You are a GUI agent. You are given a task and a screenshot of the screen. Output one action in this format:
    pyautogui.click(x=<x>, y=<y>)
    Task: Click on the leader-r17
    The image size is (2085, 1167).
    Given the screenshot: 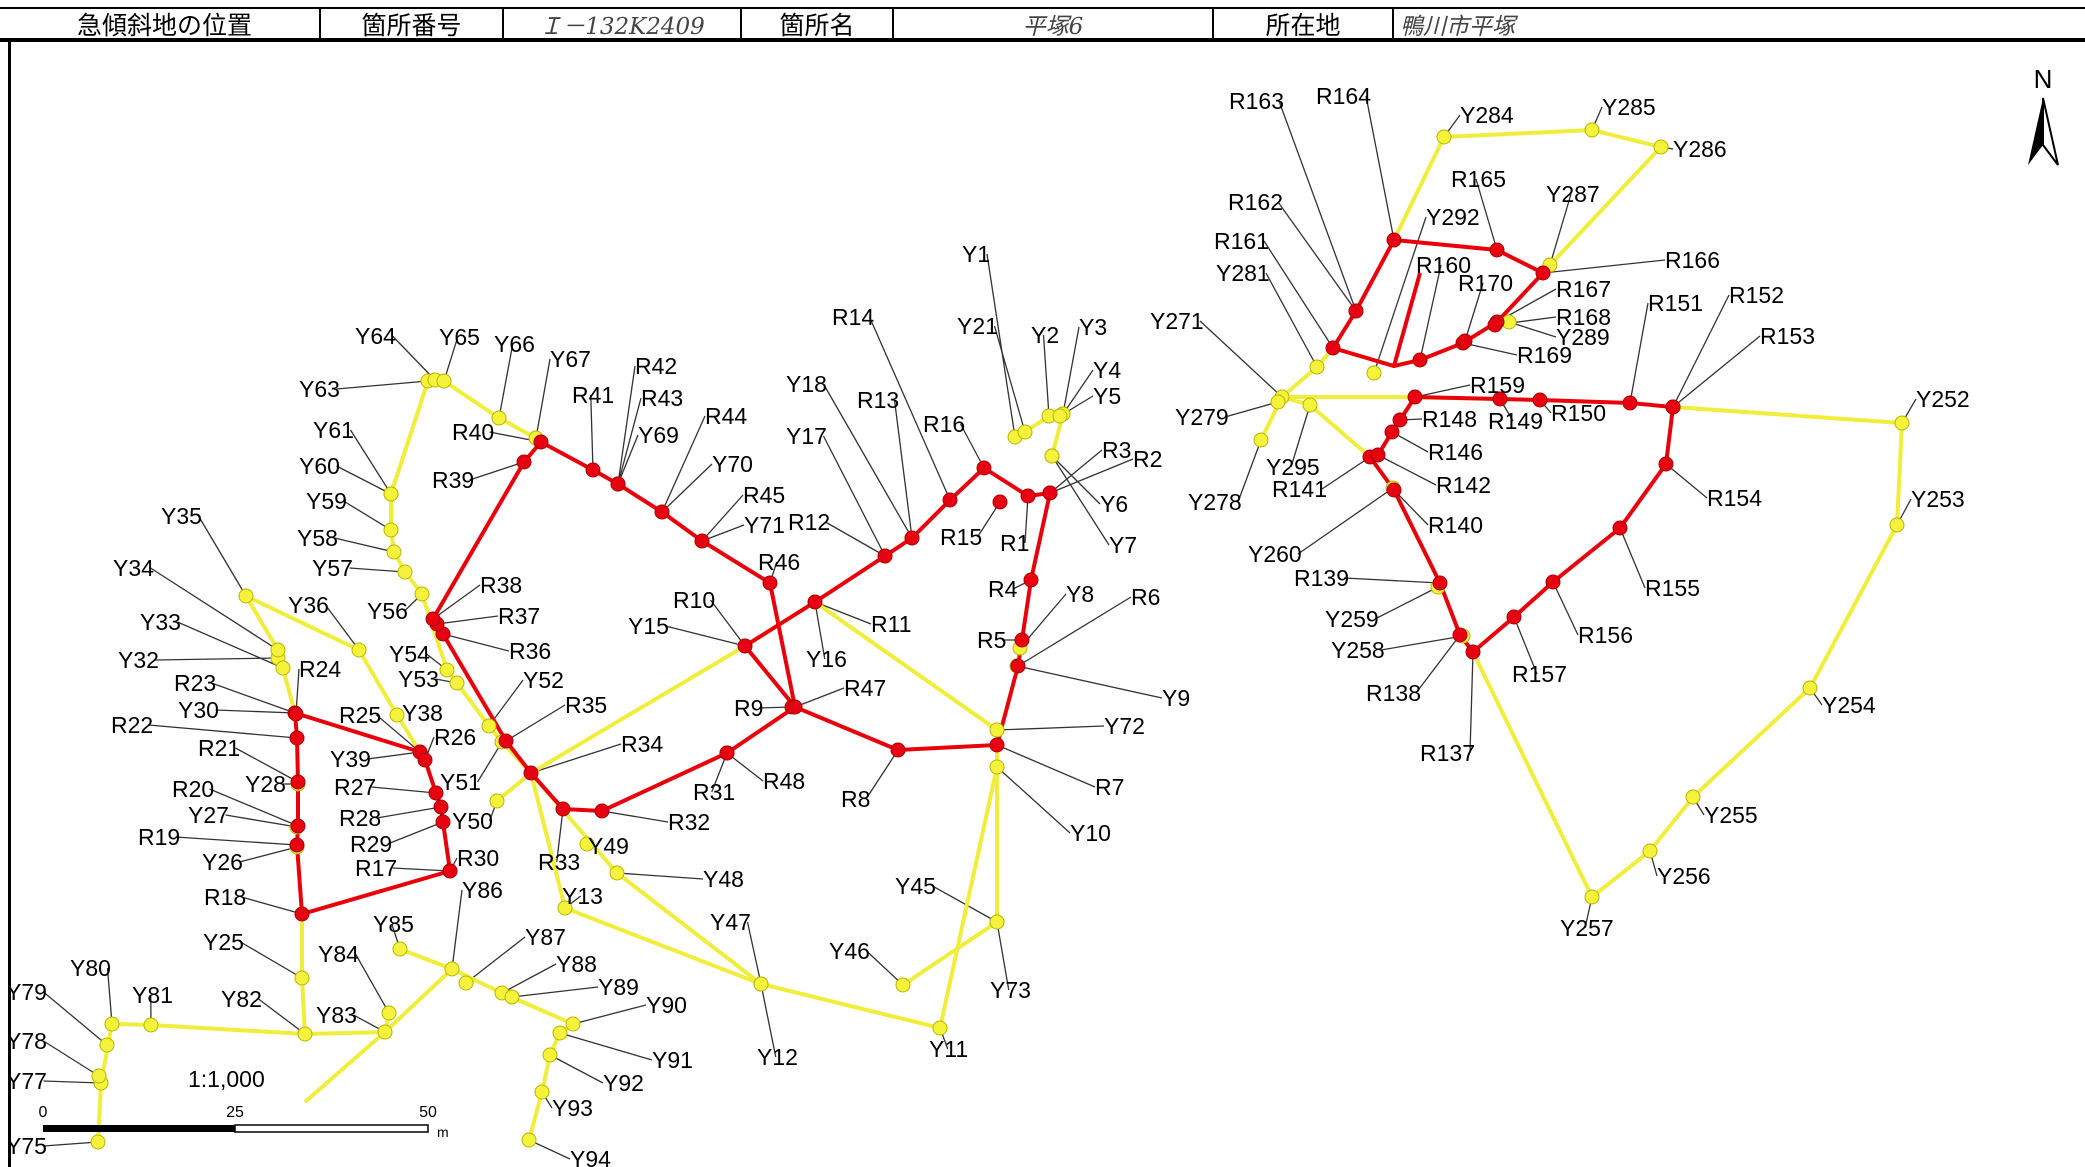 What is the action you would take?
    pyautogui.click(x=421, y=869)
    